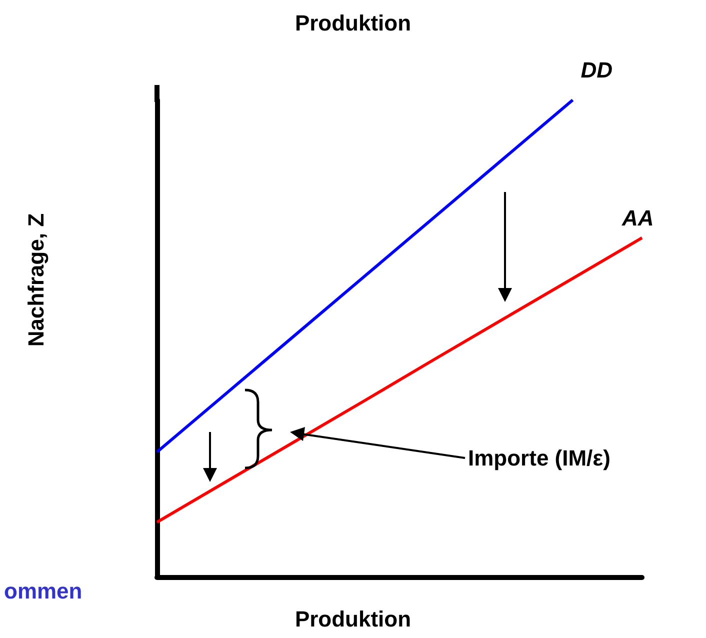 This screenshot has width=706, height=638. Describe the element at coordinates (36, 280) in the screenshot. I see `y-axis-title: Nachfrage, Z` at that location.